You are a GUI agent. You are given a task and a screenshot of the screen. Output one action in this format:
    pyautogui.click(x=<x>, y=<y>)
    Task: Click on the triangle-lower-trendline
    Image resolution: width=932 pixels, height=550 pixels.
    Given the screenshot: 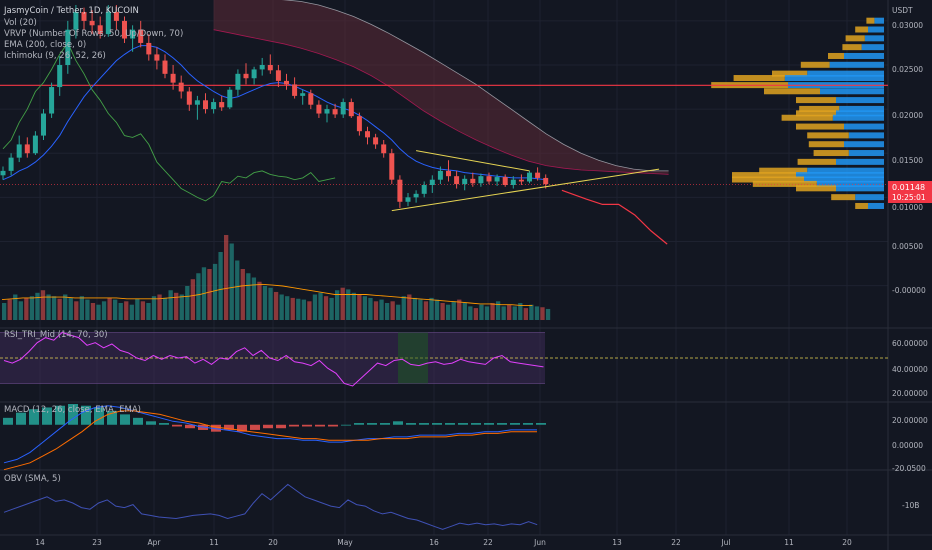 What is the action you would take?
    pyautogui.click(x=525, y=190)
    